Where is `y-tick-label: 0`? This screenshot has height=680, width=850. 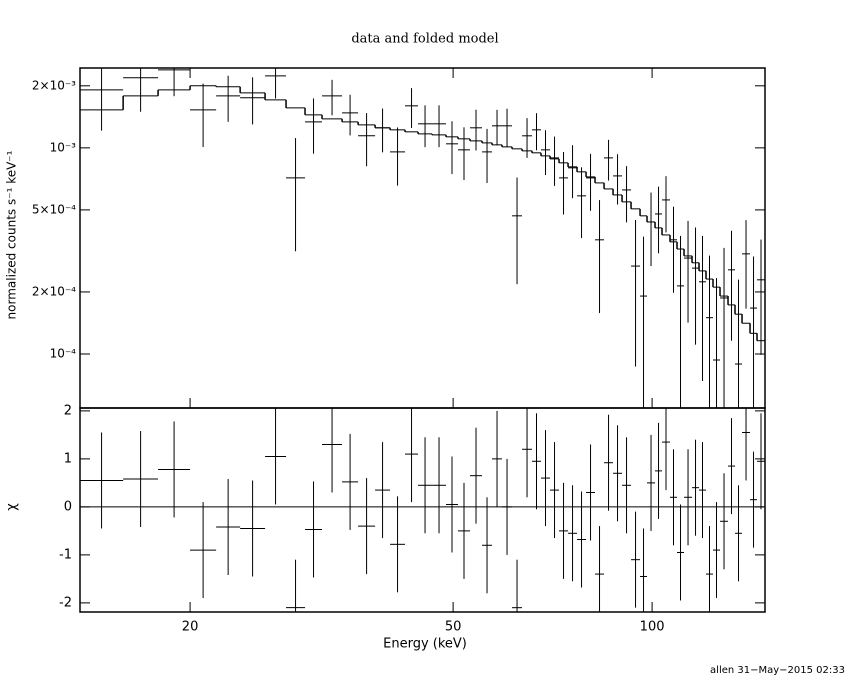 y-tick-label: 0 is located at coordinates (68, 506).